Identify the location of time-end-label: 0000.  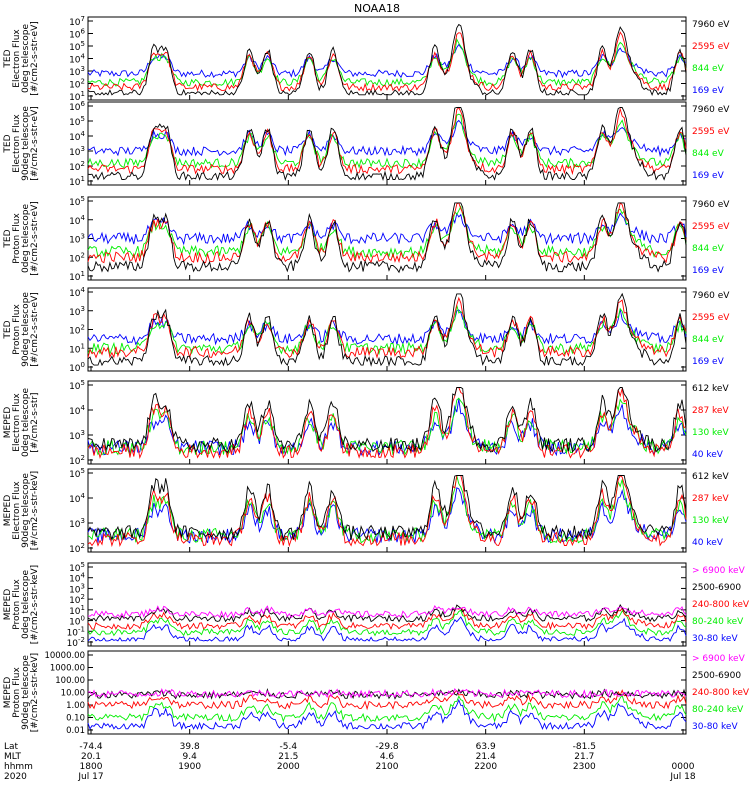
(683, 767).